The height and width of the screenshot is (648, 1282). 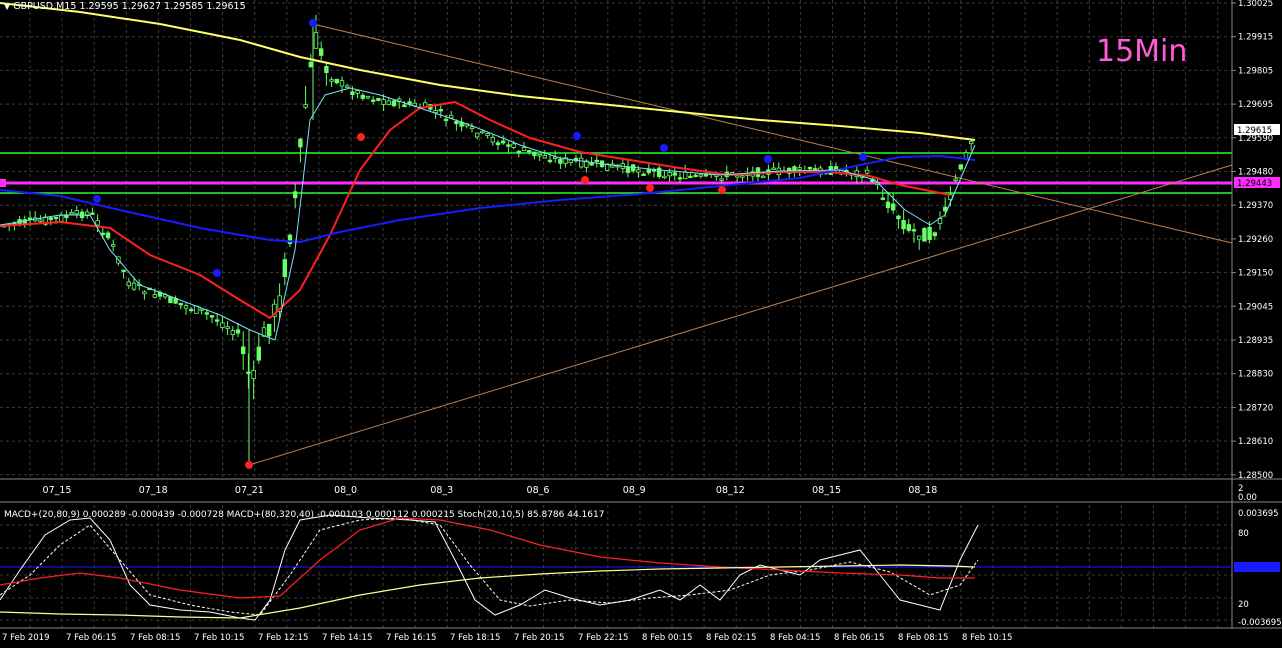 I want to click on stochastic-main-line, so click(x=489, y=567).